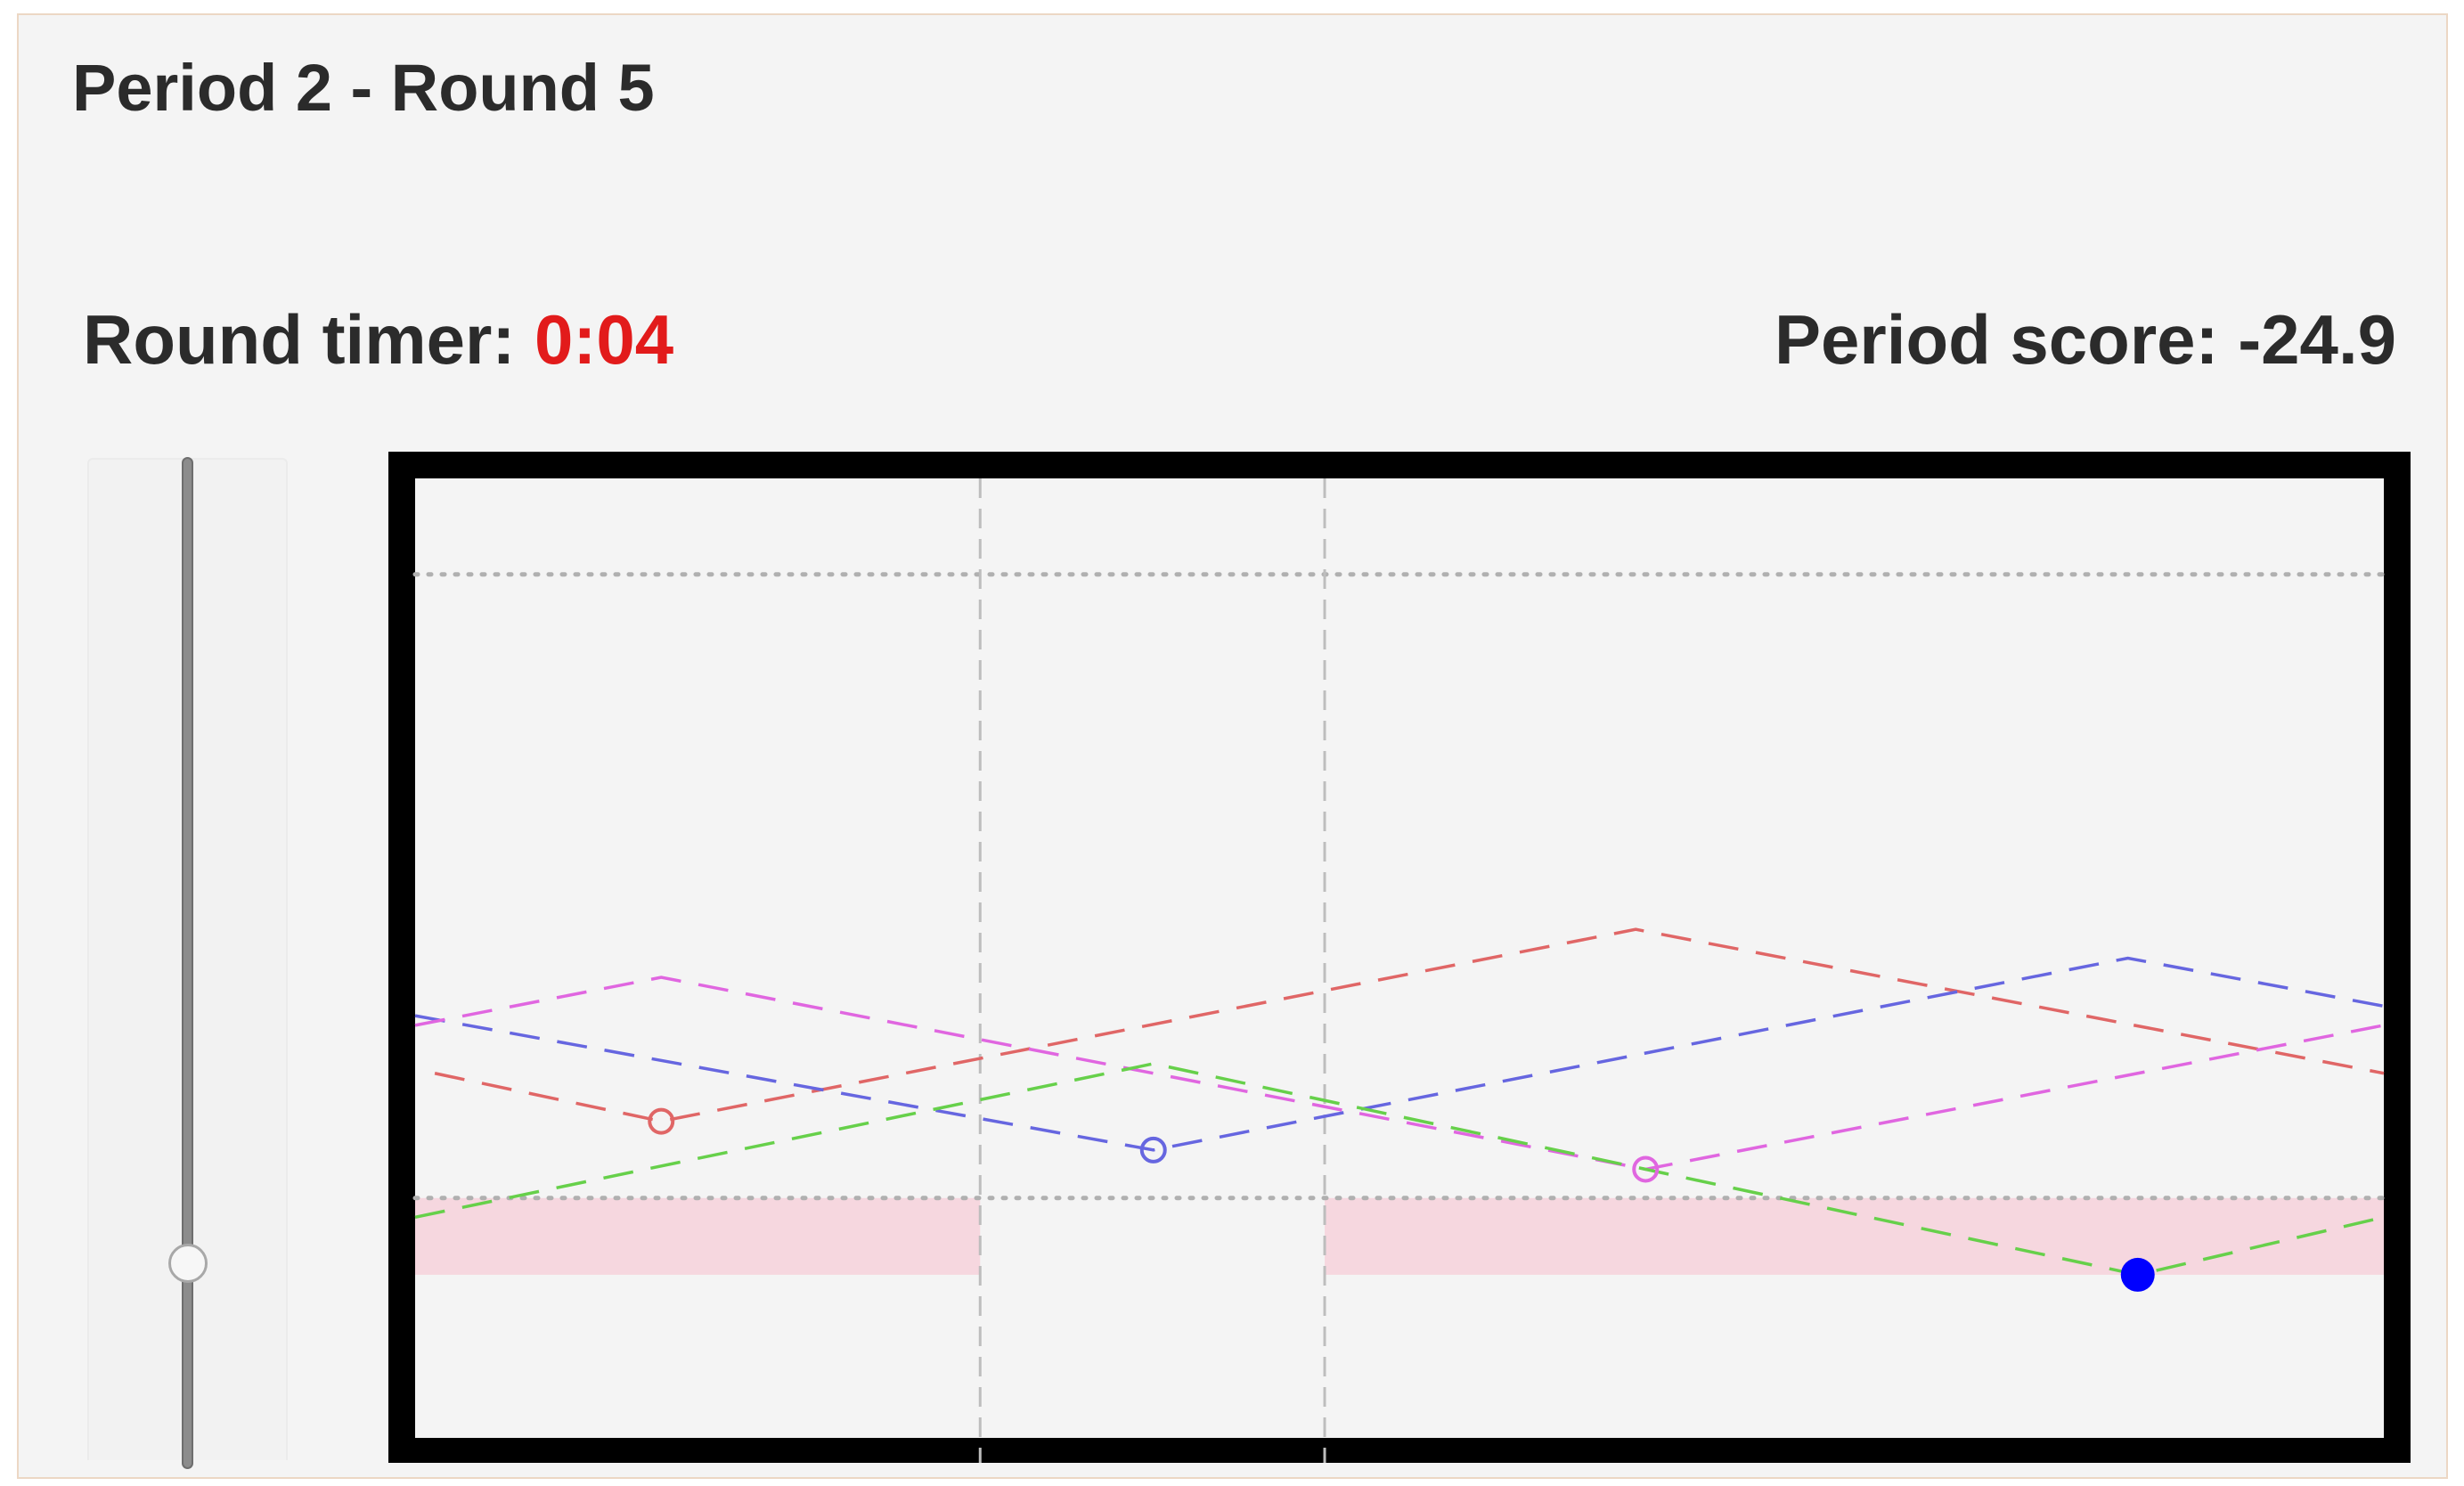 The width and height of the screenshot is (2464, 1486). What do you see at coordinates (2317, 339) in the screenshot?
I see `period-score-value: -24.9` at bounding box center [2317, 339].